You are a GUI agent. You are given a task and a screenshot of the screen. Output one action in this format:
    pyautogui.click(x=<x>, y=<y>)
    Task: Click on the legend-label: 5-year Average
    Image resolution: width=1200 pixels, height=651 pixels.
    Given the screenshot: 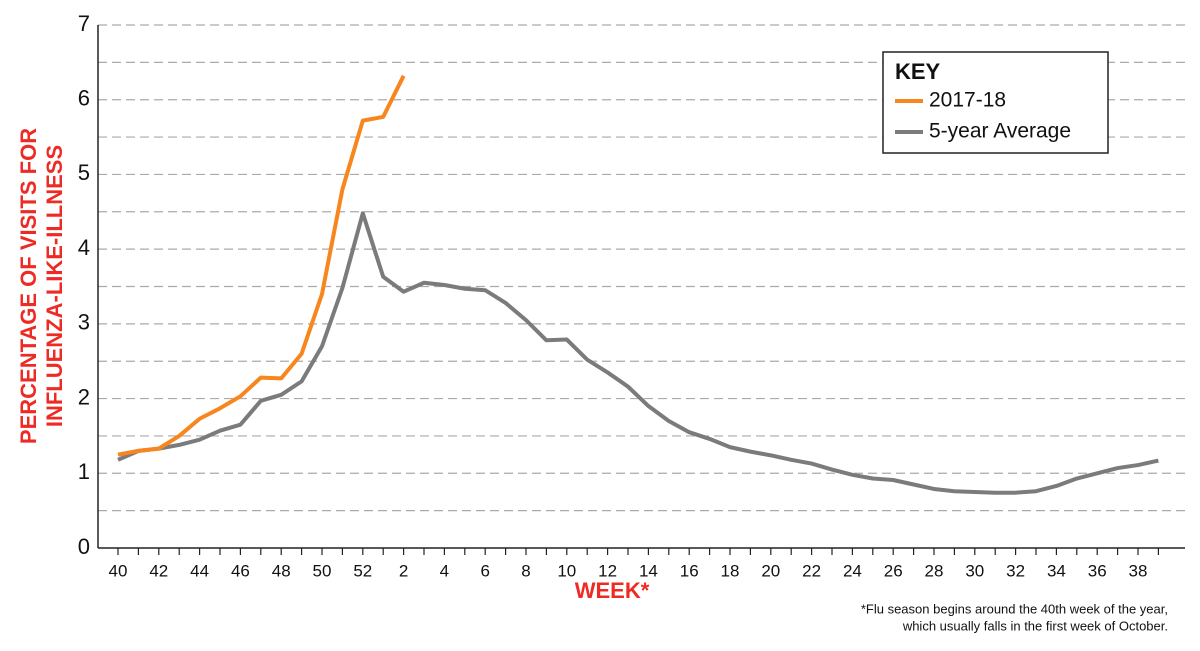 What is the action you would take?
    pyautogui.click(x=1000, y=131)
    